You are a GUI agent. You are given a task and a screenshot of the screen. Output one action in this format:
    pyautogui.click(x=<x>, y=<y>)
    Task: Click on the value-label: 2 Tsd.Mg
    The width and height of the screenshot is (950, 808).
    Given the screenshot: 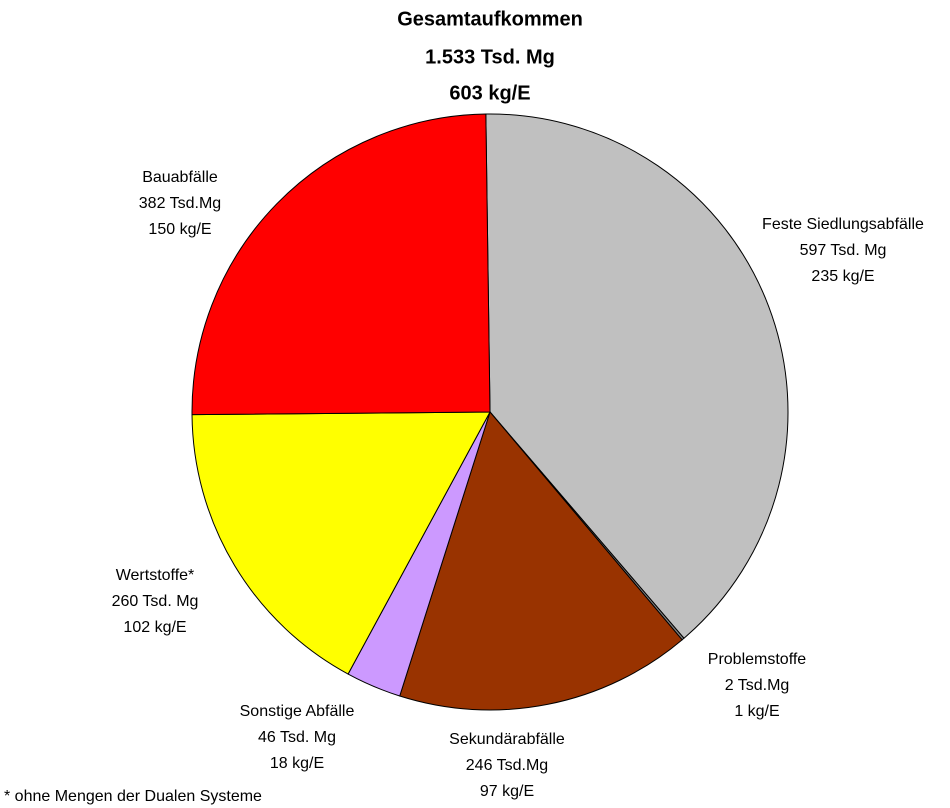 What is the action you would take?
    pyautogui.click(x=757, y=685)
    